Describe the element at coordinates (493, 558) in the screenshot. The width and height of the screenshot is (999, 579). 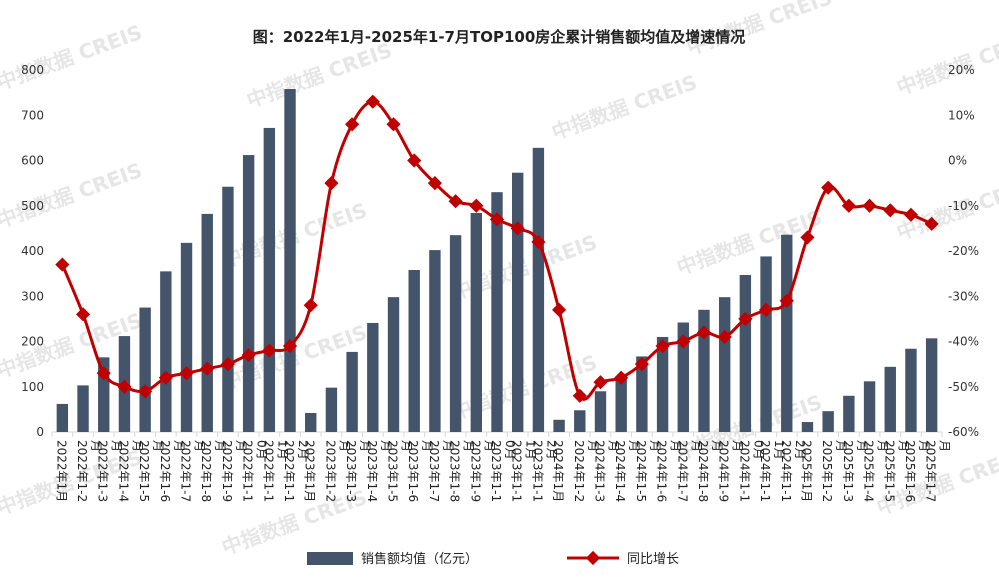
I see `legend: 销售额均值（亿元） 同比增长` at that location.